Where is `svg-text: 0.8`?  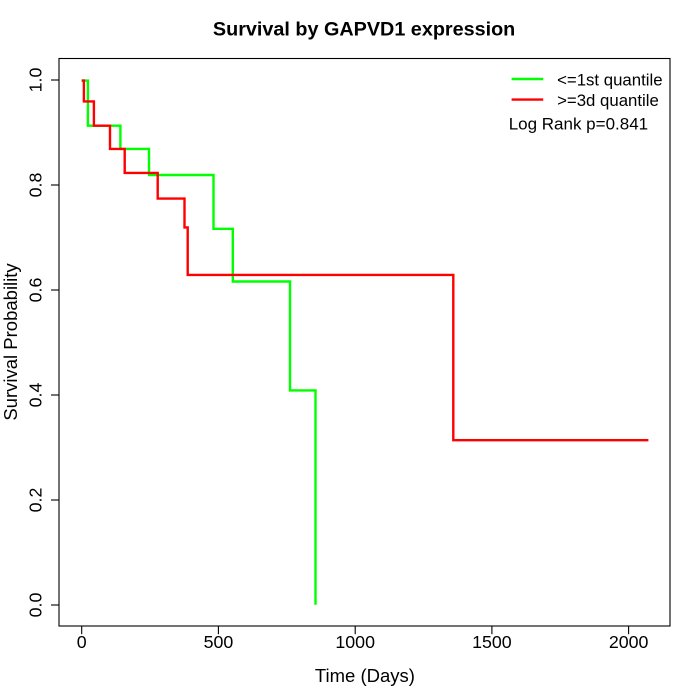 svg-text: 0.8 is located at coordinates (35, 185).